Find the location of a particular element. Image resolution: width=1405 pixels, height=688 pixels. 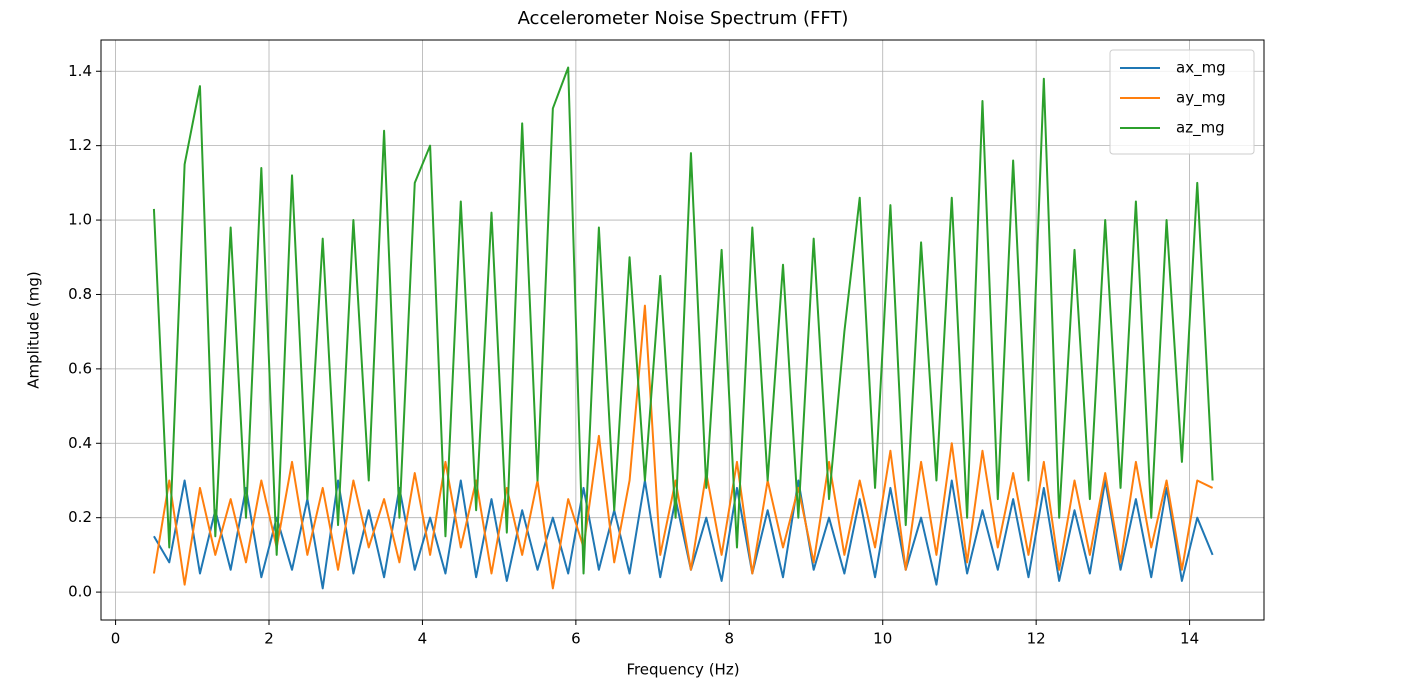

y-axis-label: Amplitude (mg) is located at coordinates (34, 329).